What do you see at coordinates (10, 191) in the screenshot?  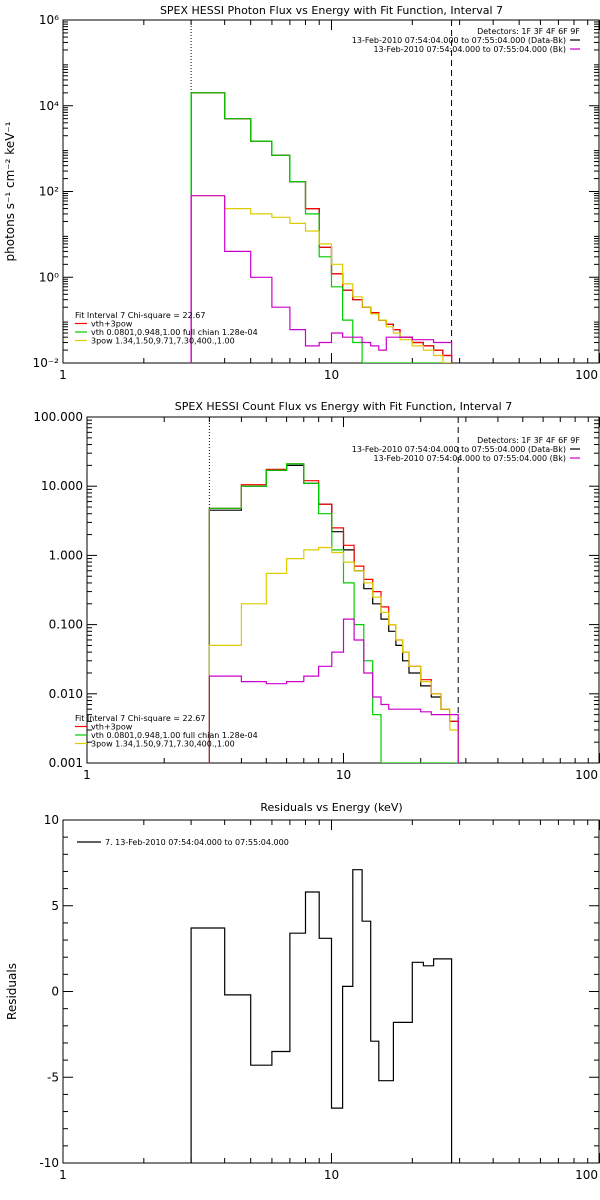 I see `y-axis-label: photons s⁻¹ cm⁻² keV⁻¹` at bounding box center [10, 191].